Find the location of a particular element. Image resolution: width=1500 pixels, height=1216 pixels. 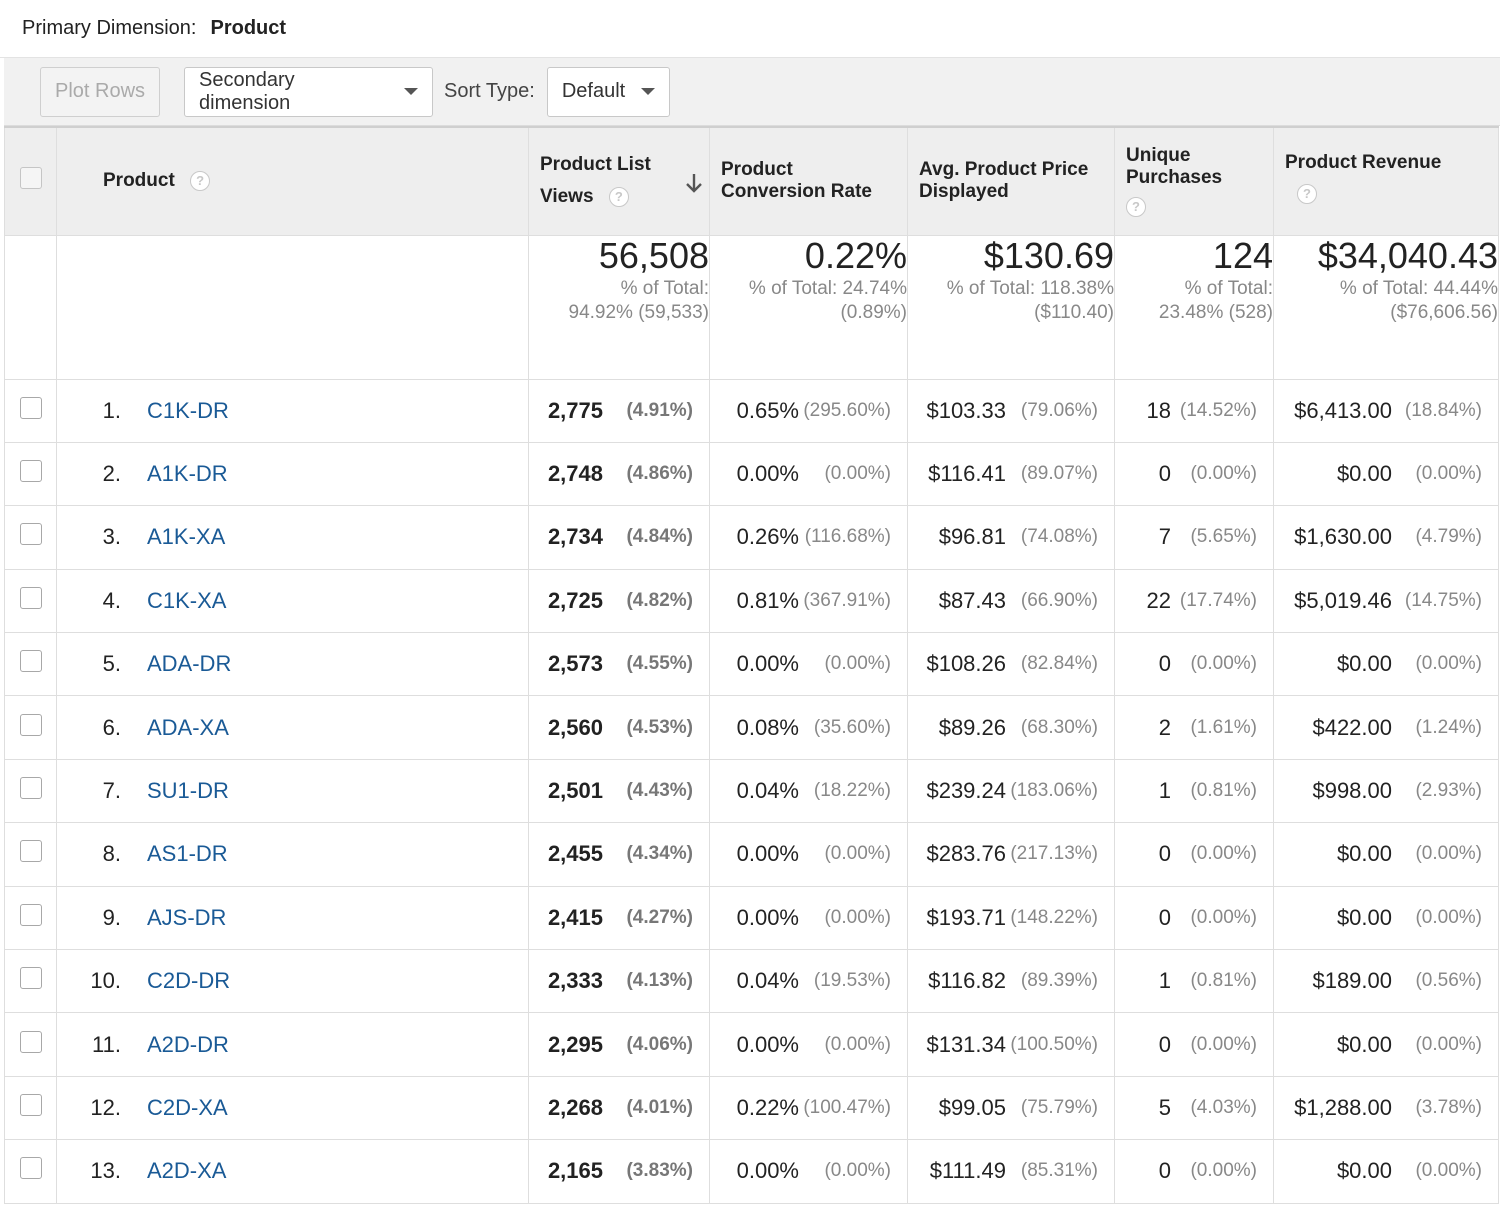

secondary-dimension-dropdown: Secondary dimension is located at coordinates (309, 91).